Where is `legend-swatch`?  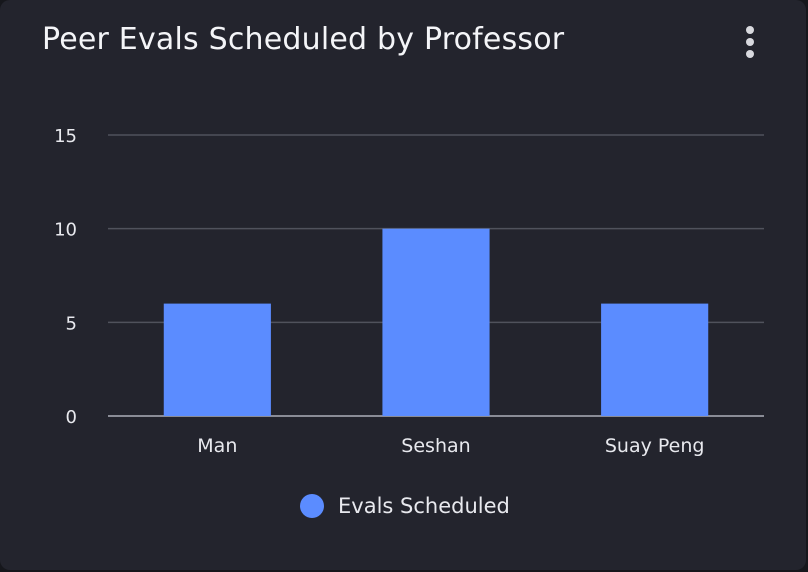
legend-swatch is located at coordinates (312, 506).